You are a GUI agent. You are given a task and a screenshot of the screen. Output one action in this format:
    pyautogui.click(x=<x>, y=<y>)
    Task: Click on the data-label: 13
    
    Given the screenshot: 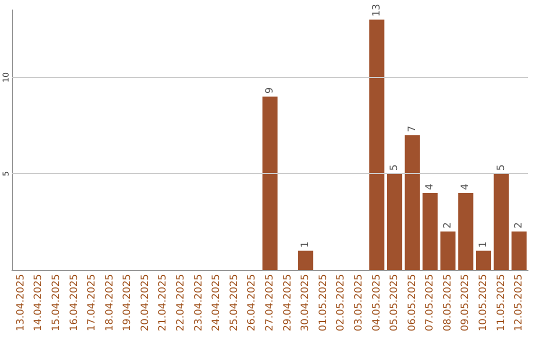 What is the action you would take?
    pyautogui.click(x=376, y=10)
    